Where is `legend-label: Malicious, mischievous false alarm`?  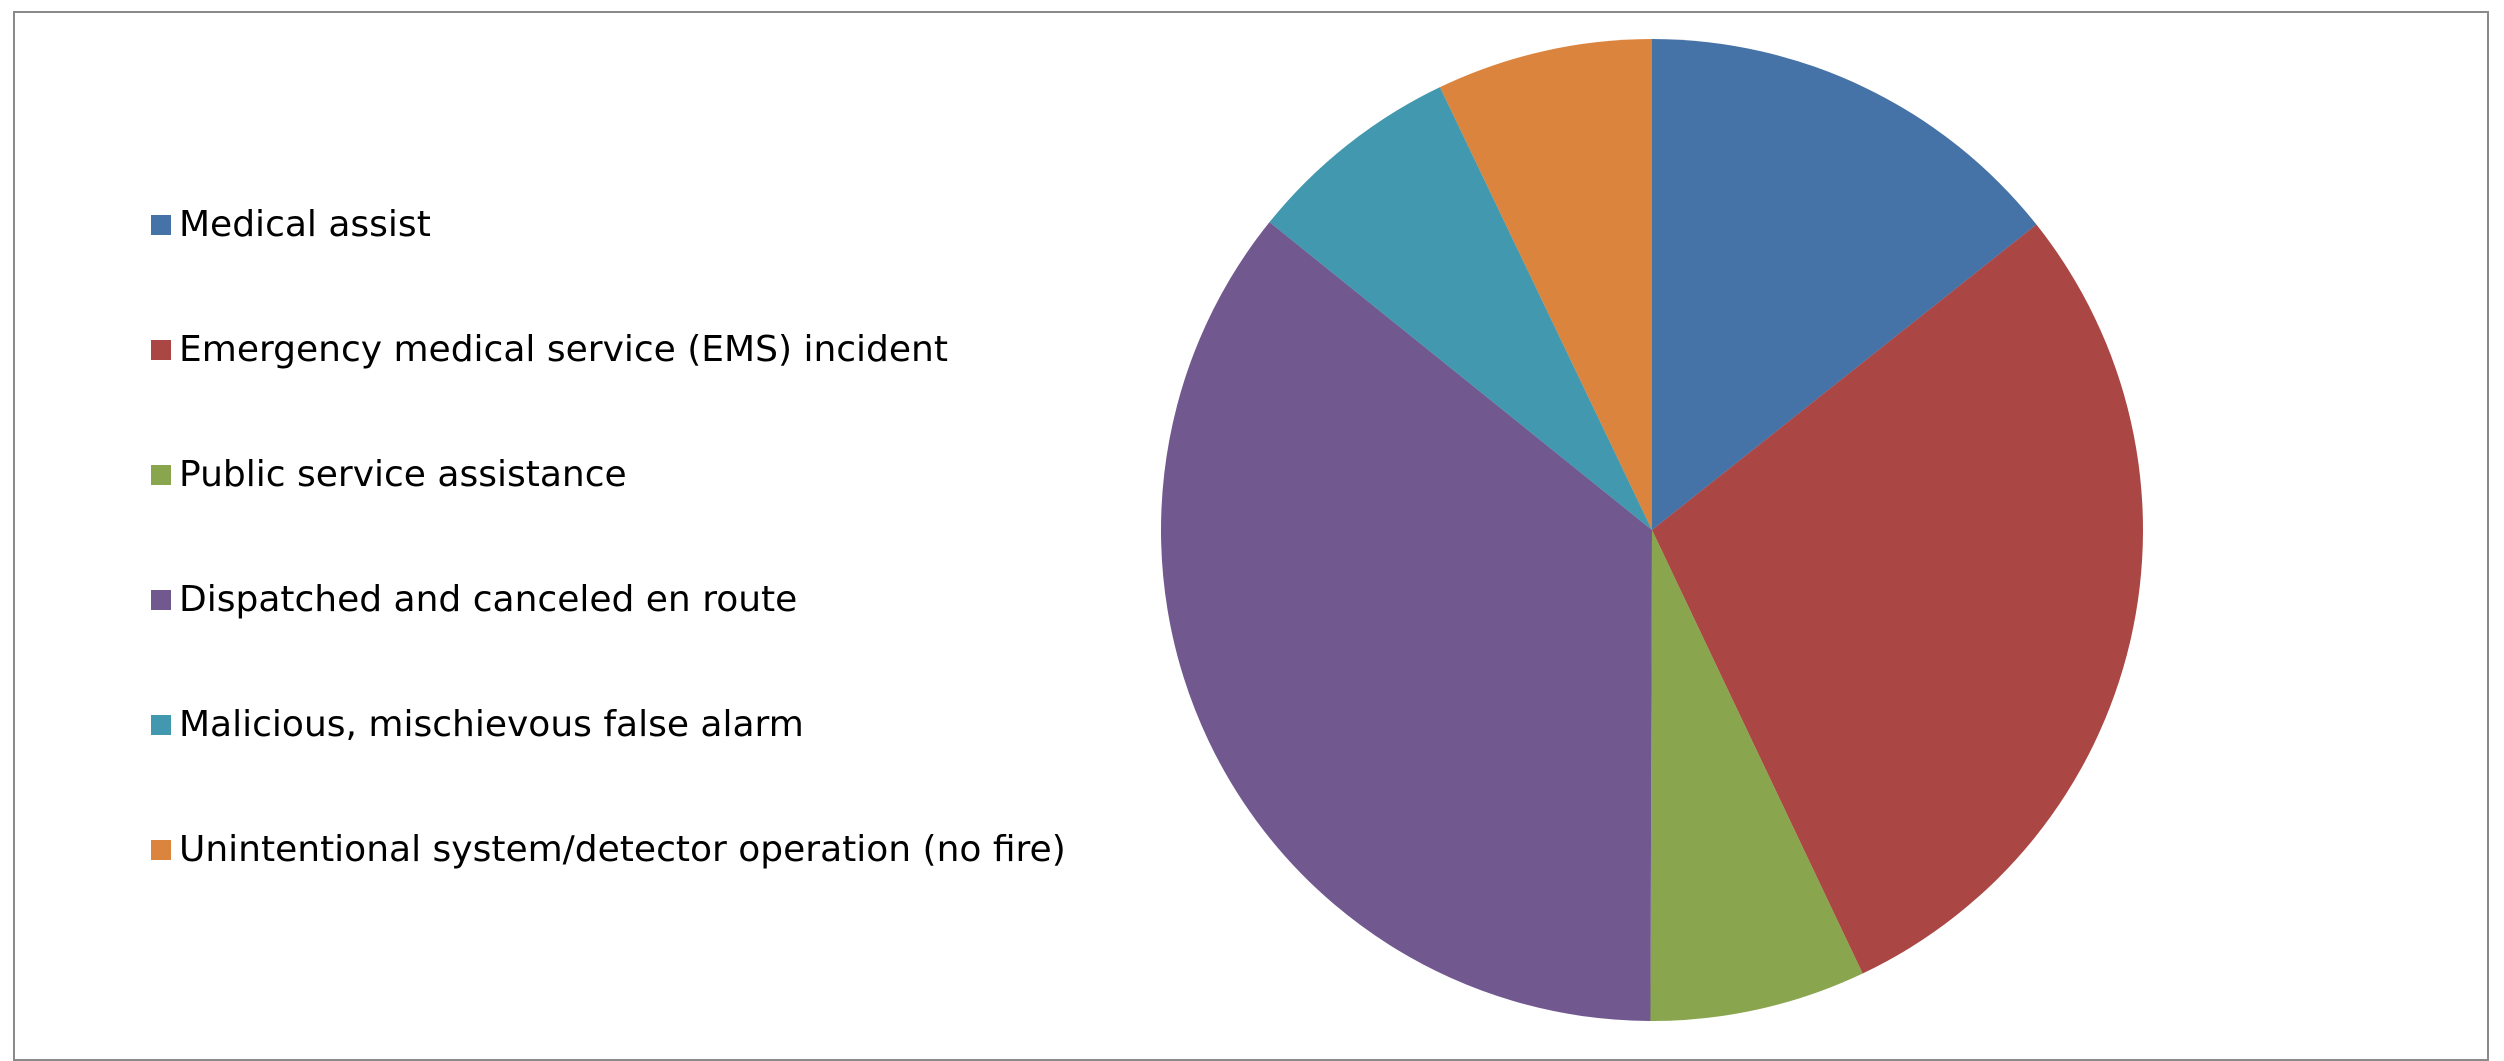 legend-label: Malicious, mischievous false alarm is located at coordinates (491, 724).